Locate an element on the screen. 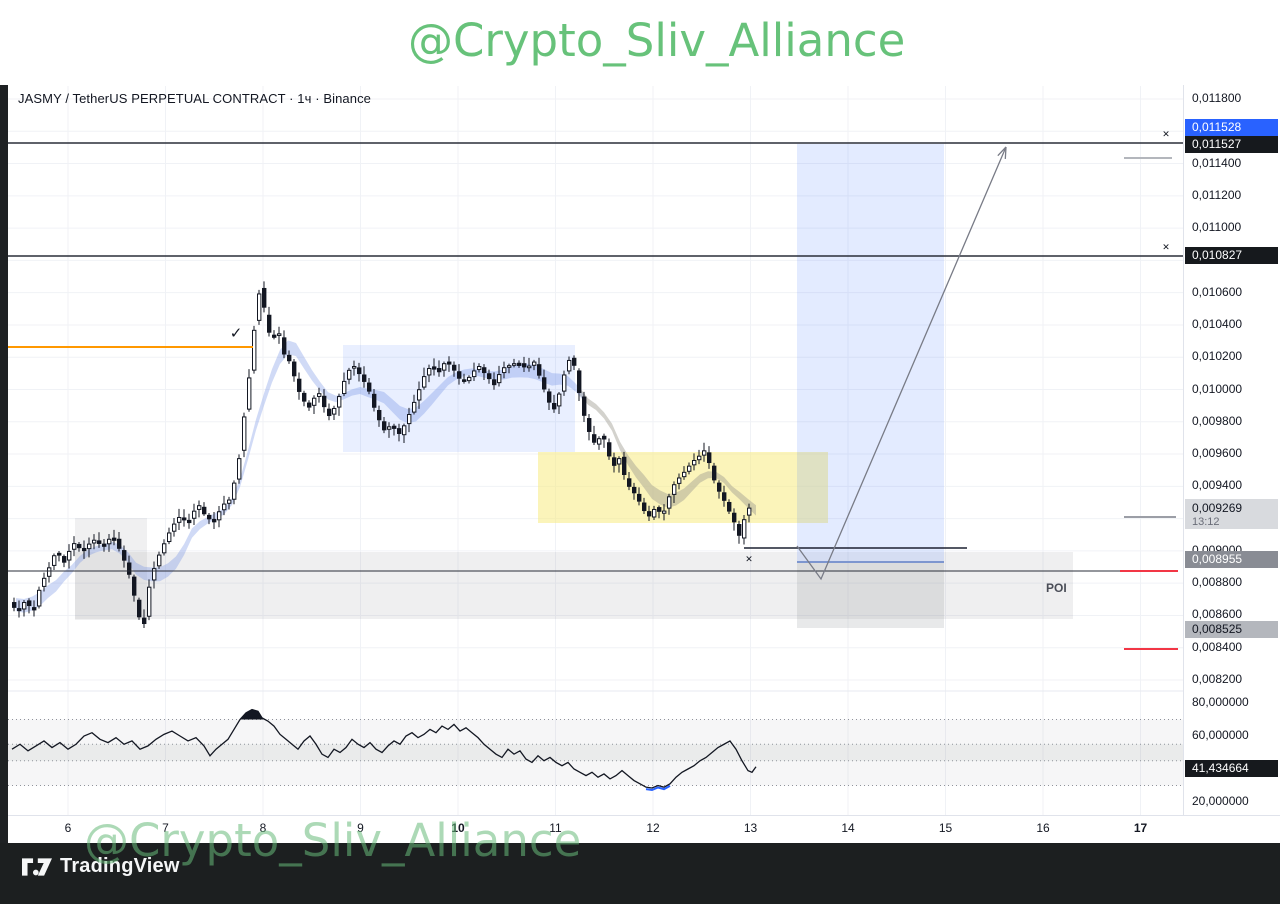  time-tick-label: 6 is located at coordinates (68, 828).